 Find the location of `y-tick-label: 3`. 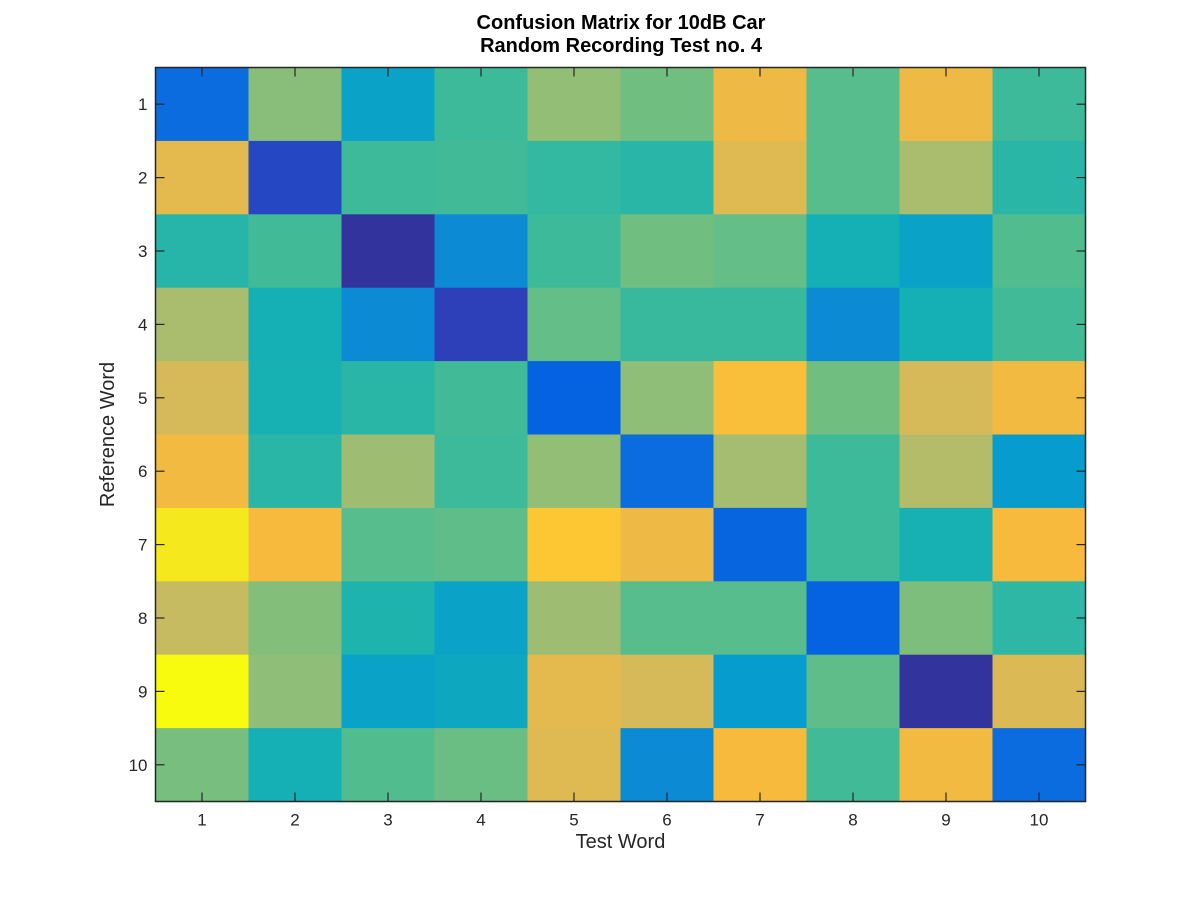

y-tick-label: 3 is located at coordinates (142, 251).